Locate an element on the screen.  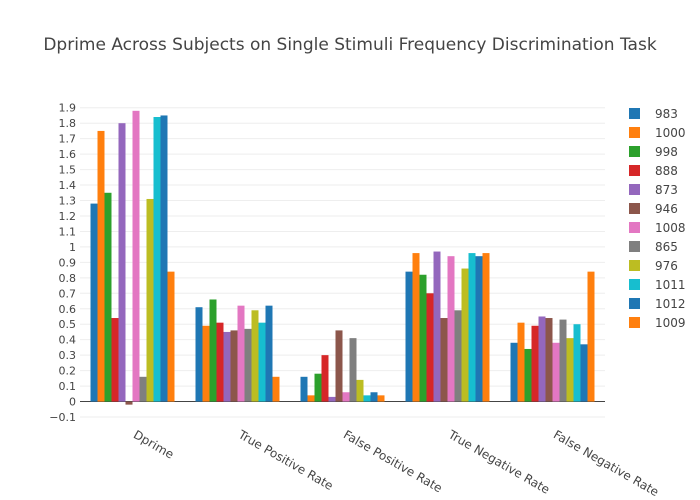
legend-item: 976 is located at coordinates (653, 266).